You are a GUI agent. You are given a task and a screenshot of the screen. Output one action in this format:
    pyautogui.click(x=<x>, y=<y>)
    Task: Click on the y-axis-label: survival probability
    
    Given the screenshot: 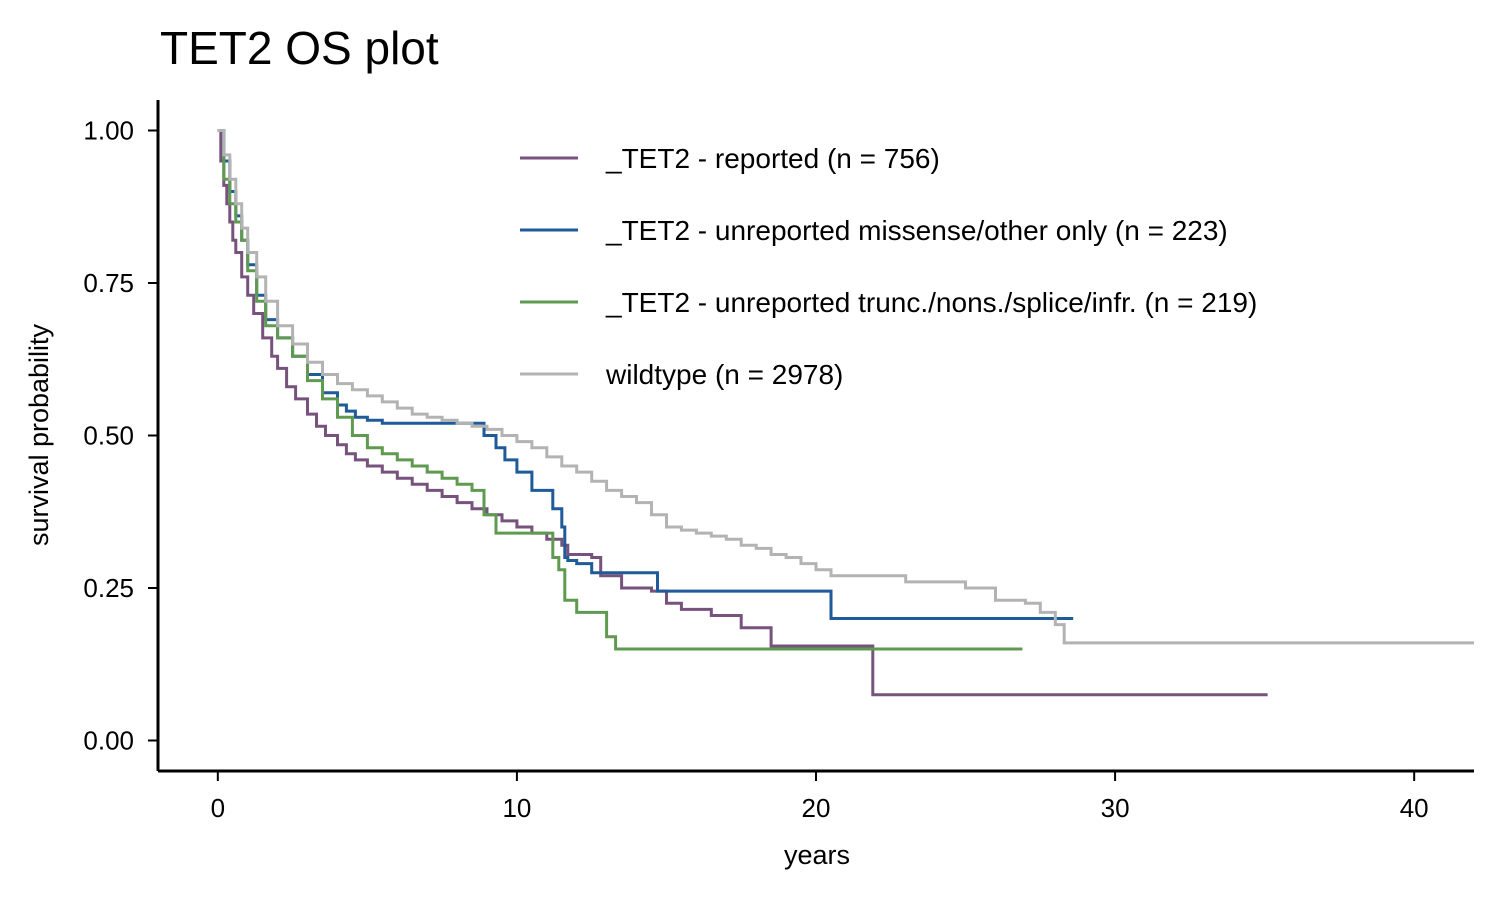 What is the action you would take?
    pyautogui.click(x=39, y=434)
    